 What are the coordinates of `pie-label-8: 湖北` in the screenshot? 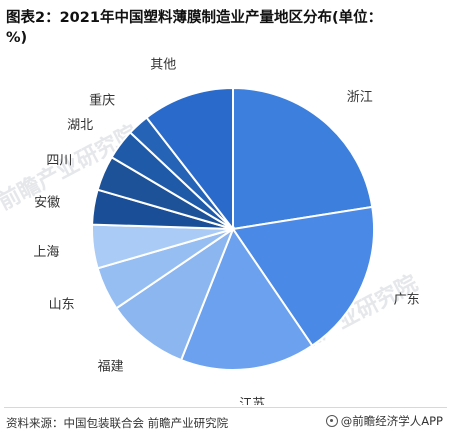 It's located at (80, 125).